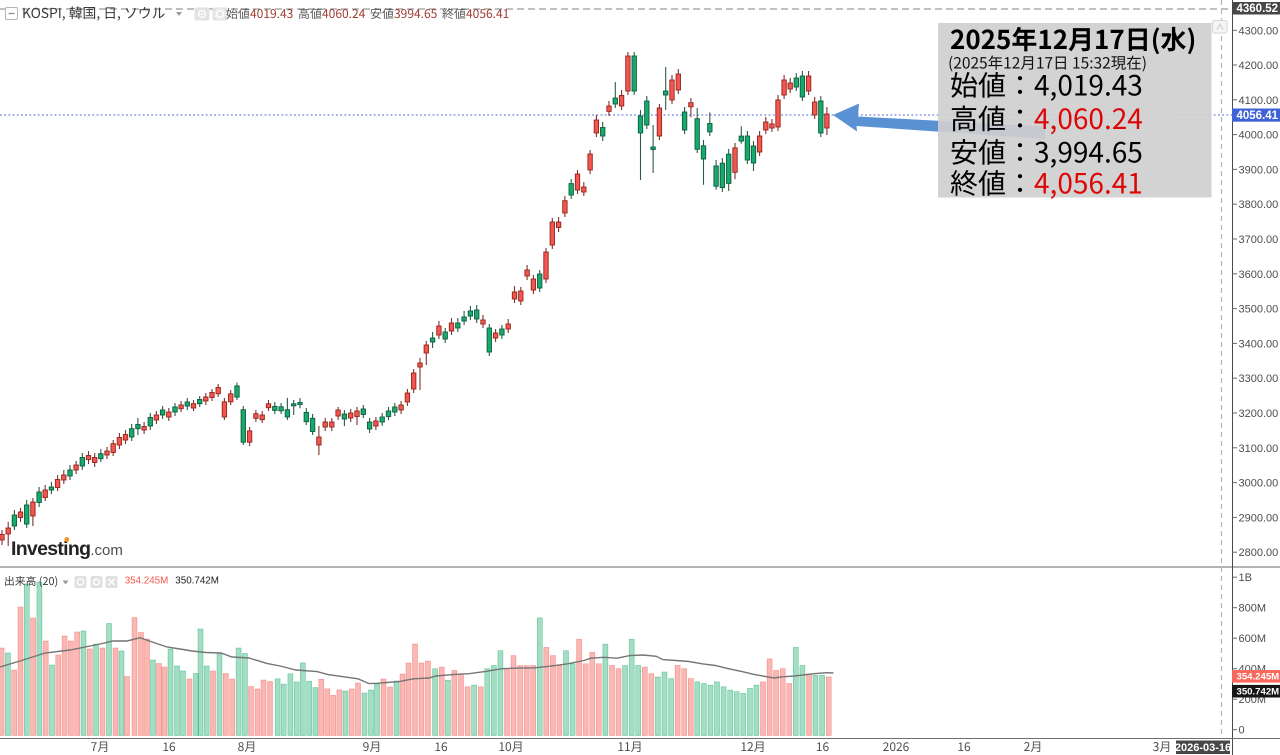 The image size is (1280, 755). I want to click on svg-text: 4200.00, so click(1259, 66).